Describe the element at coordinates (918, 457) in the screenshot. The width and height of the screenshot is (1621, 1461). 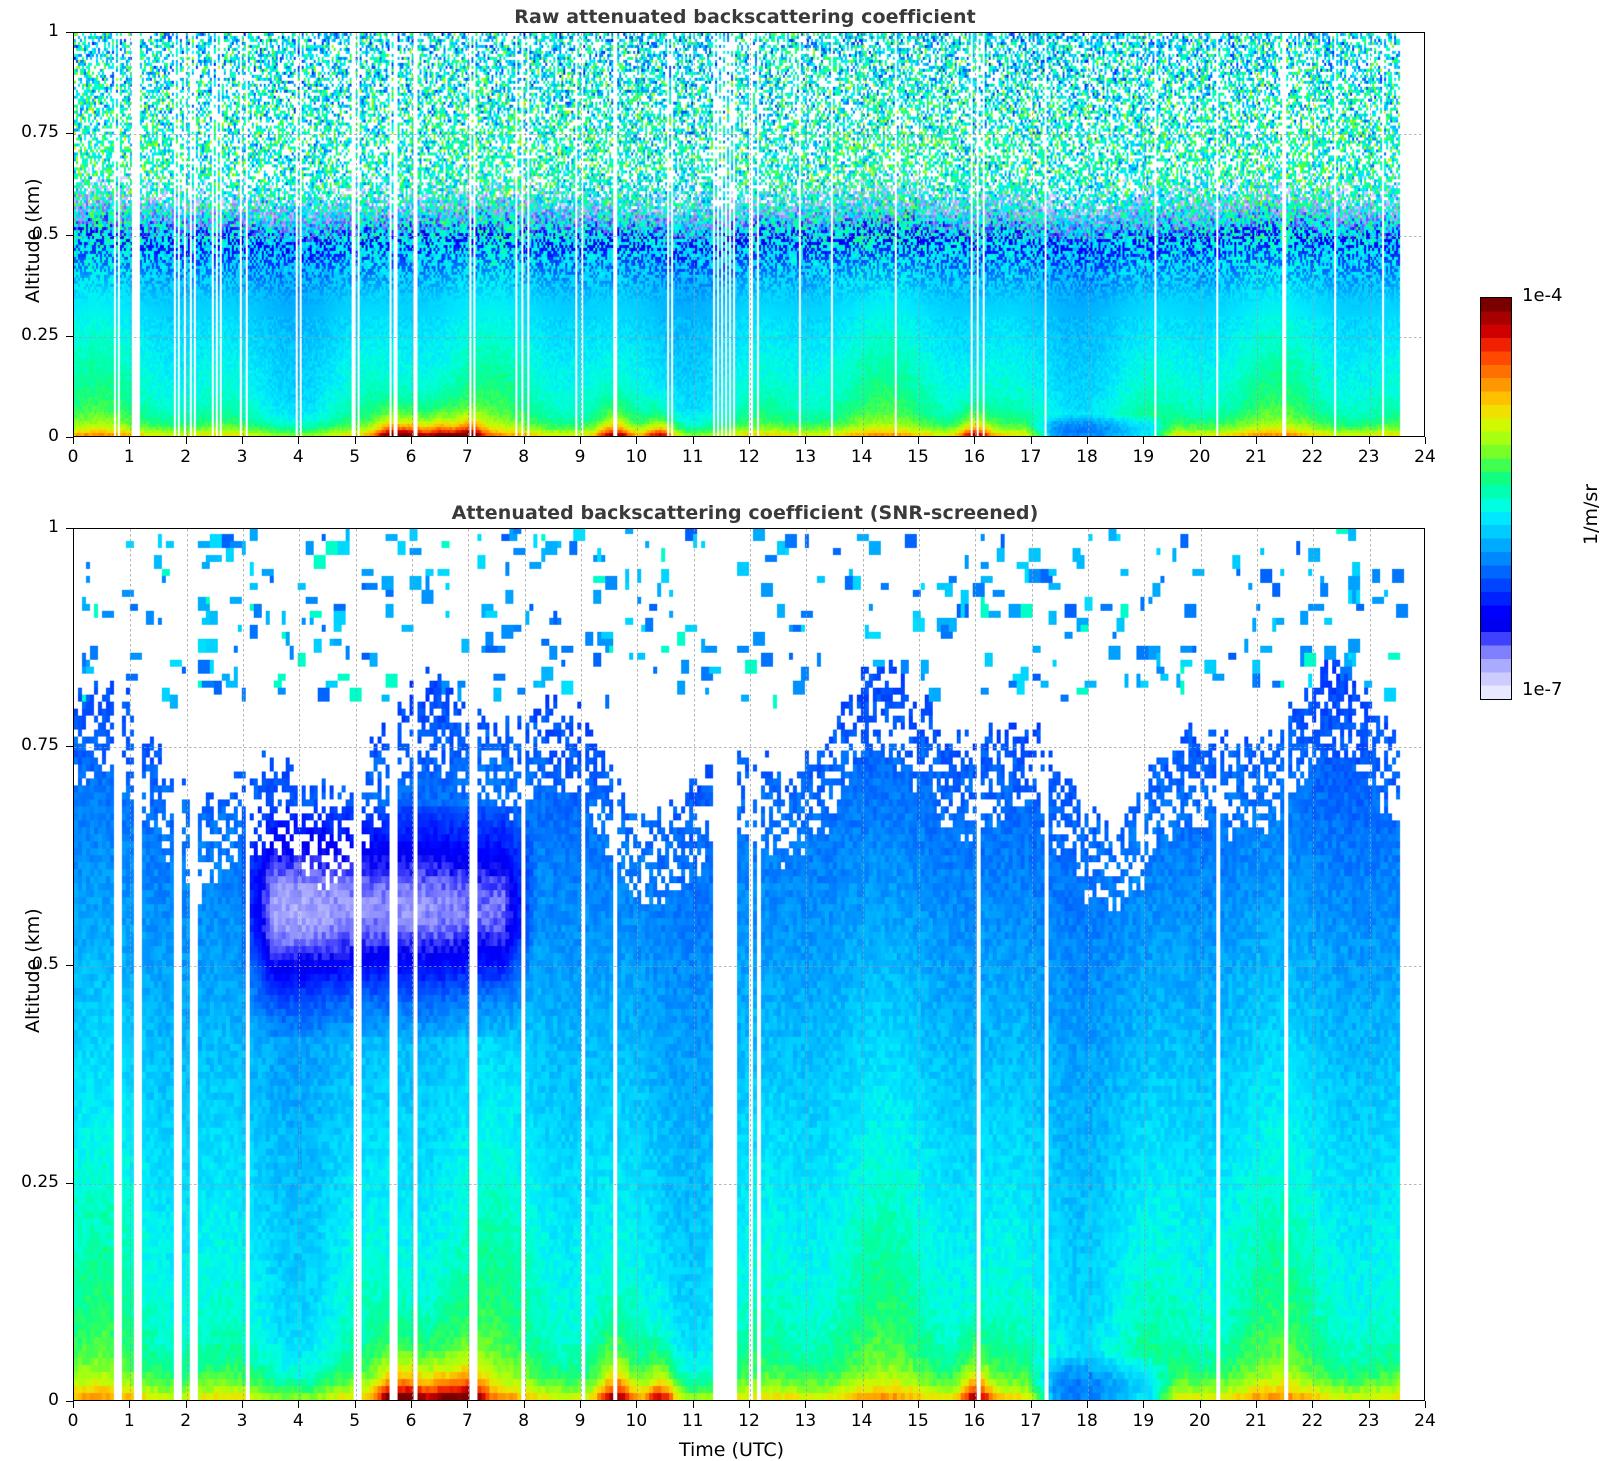
I see `x-axis-tick-label: 15` at that location.